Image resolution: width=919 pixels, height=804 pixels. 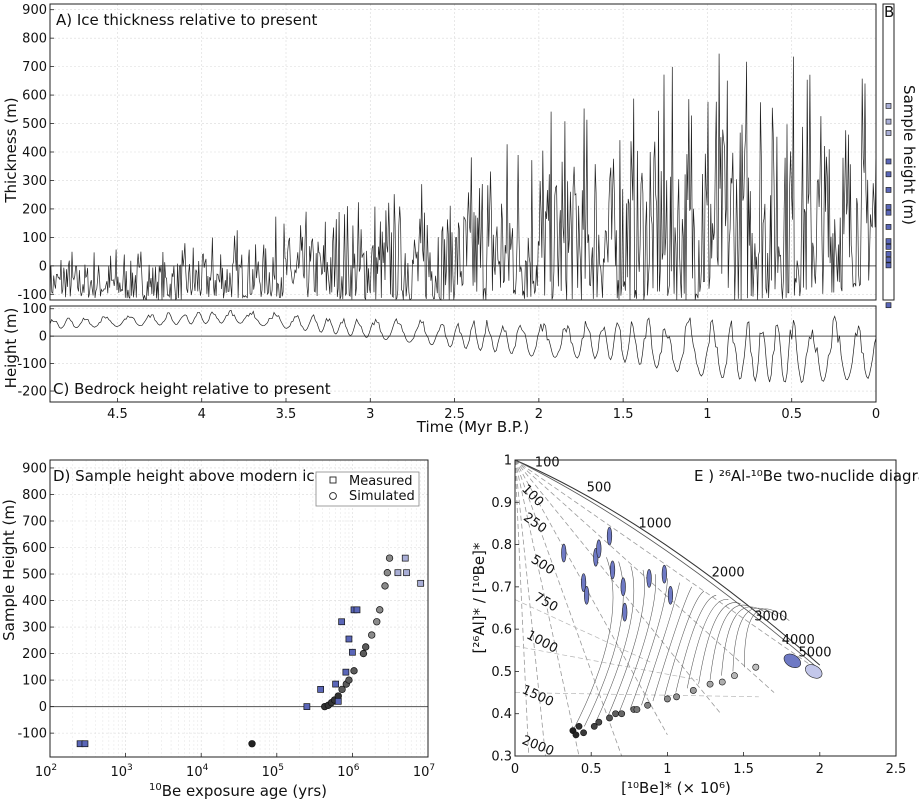 I want to click on panel-a-y-tick-label: 200, so click(x=34, y=209).